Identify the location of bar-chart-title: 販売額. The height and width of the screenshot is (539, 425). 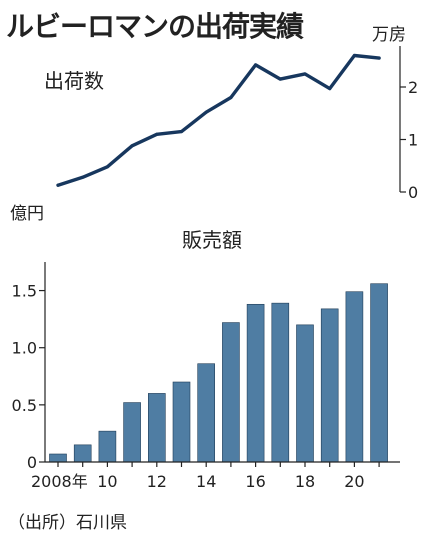
(212, 240).